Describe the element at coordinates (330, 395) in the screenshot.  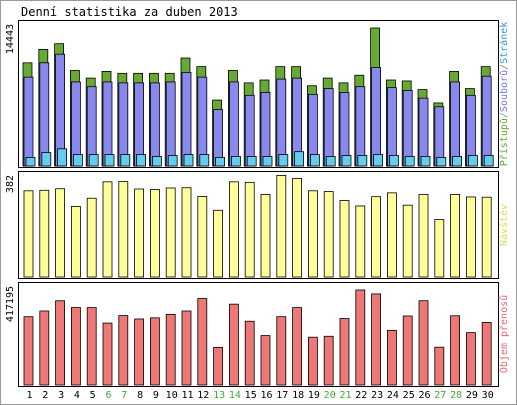
I see `x-tick-label: 20` at that location.